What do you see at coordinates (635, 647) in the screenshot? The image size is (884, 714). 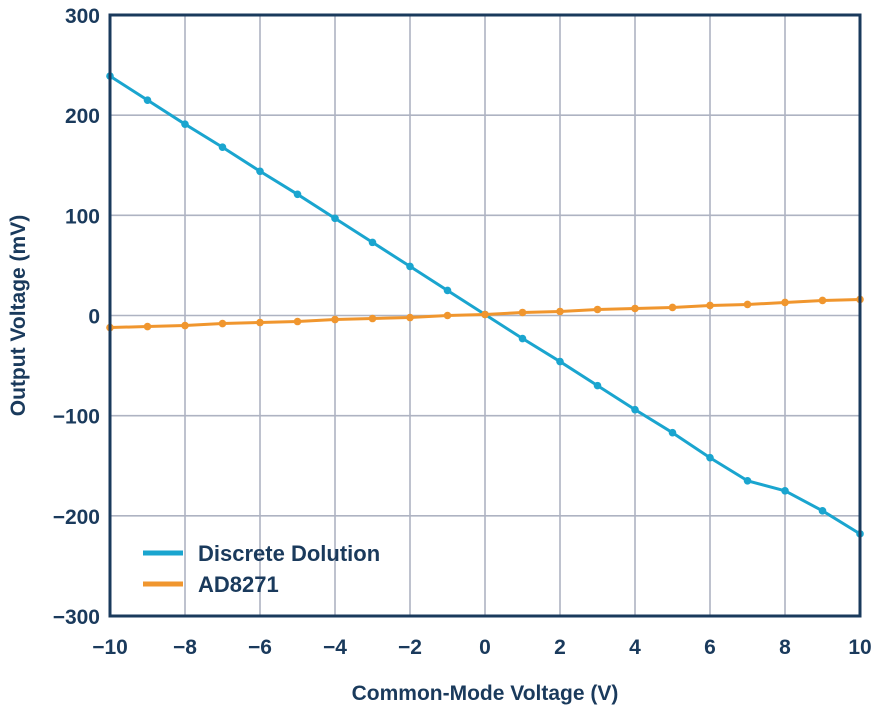 I see `x-tick-label: 4` at bounding box center [635, 647].